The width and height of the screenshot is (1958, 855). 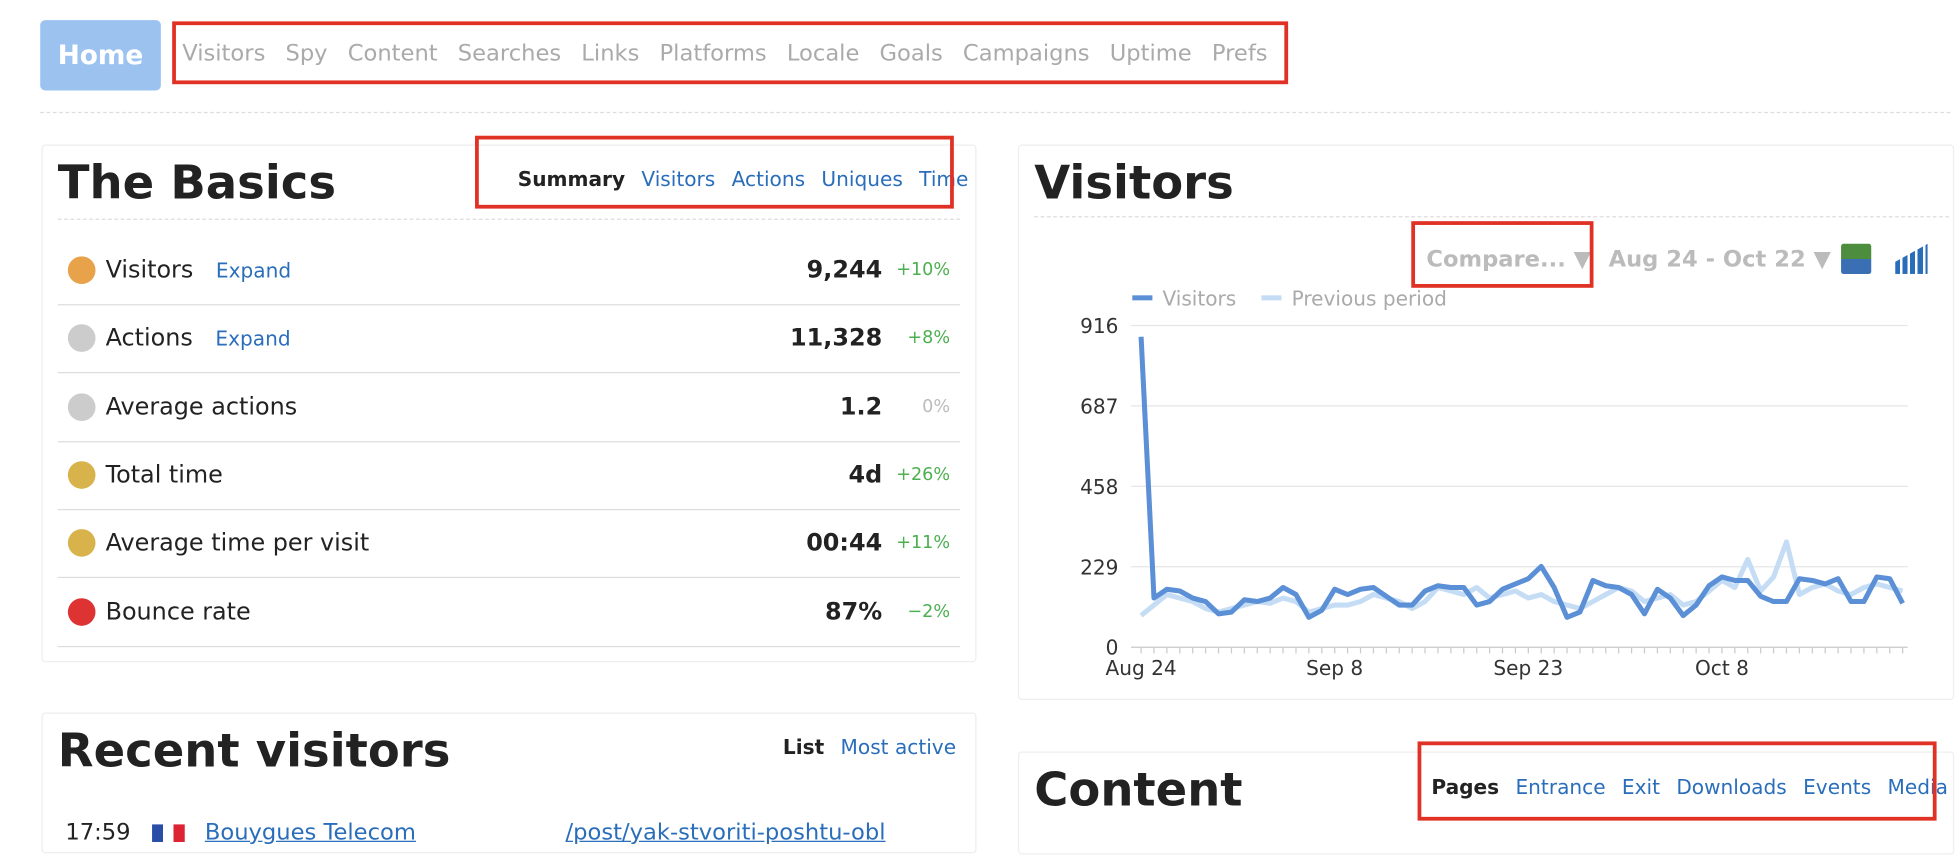 What do you see at coordinates (1140, 668) in the screenshot?
I see `x-tick-label: Aug 24` at bounding box center [1140, 668].